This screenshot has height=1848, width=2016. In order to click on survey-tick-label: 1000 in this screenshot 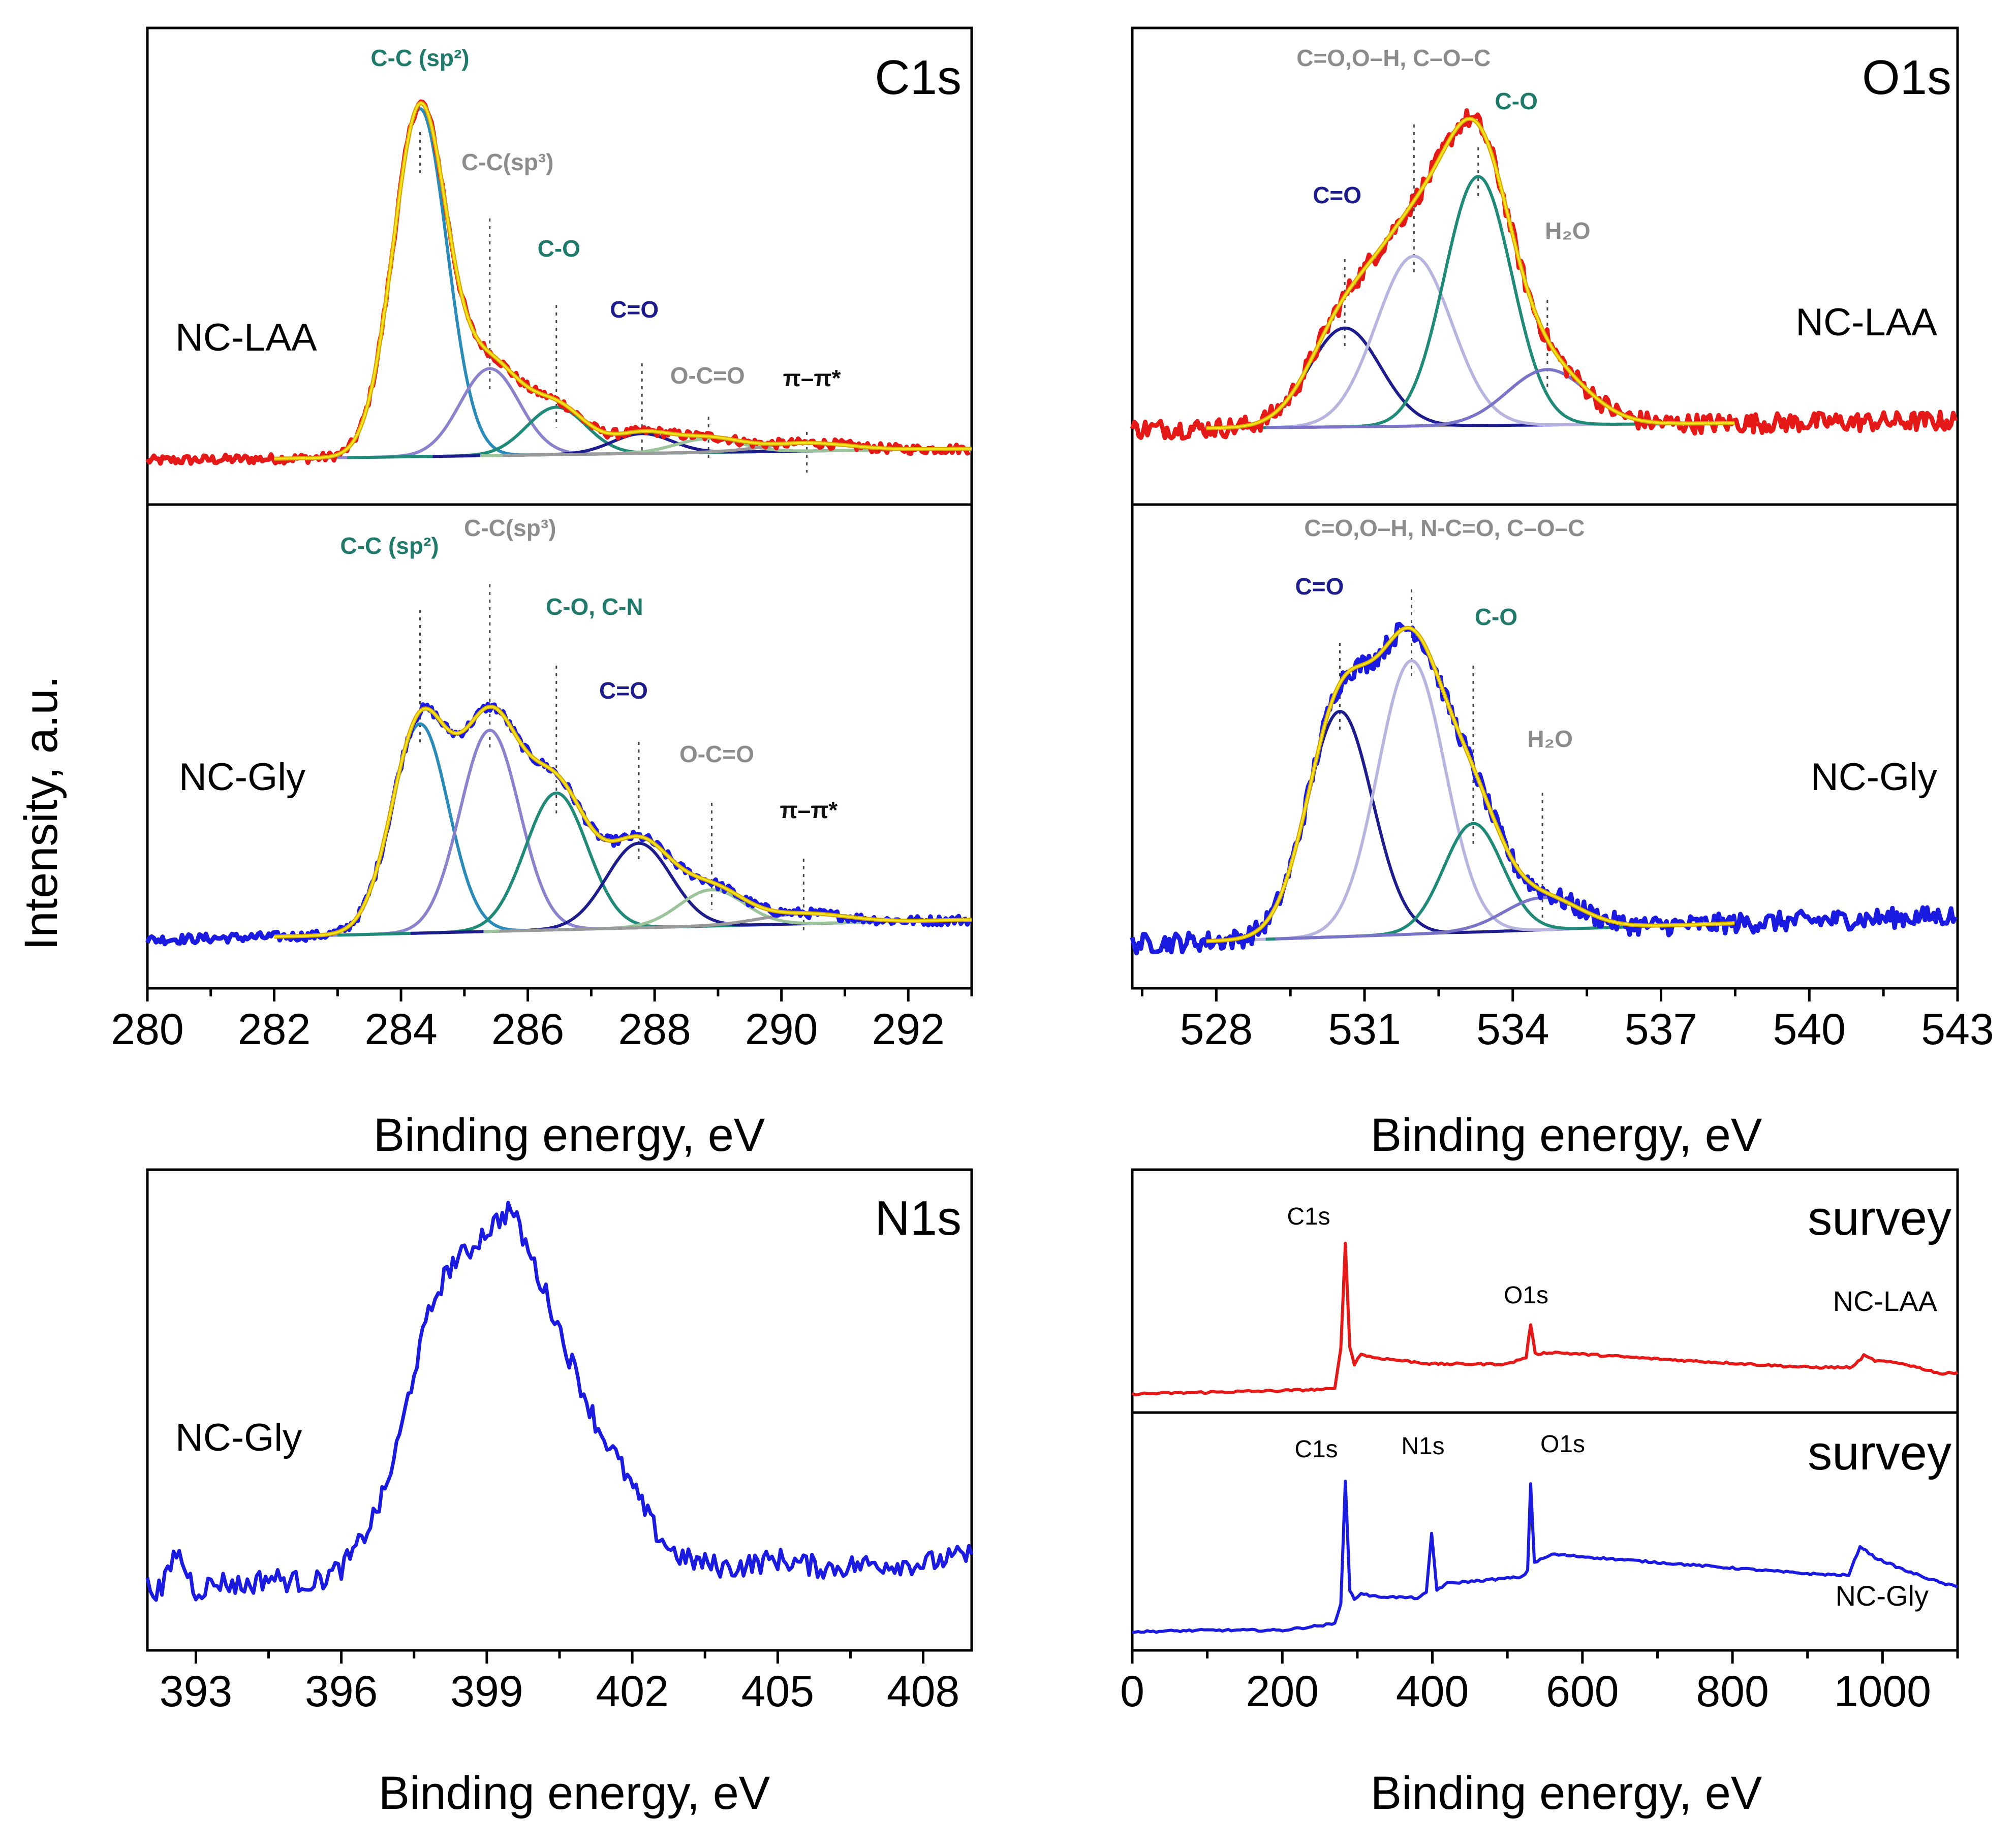, I will do `click(1882, 1691)`.